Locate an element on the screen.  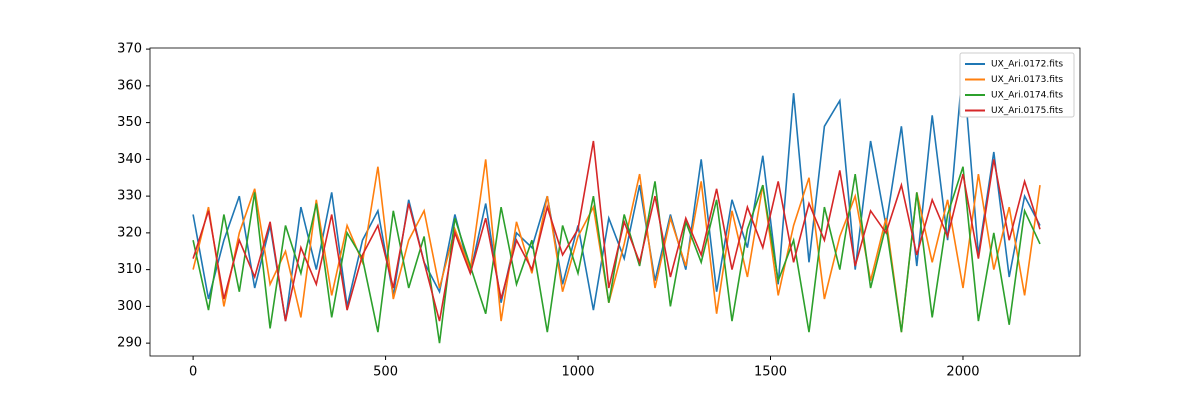
legend-box is located at coordinates (1017, 85).